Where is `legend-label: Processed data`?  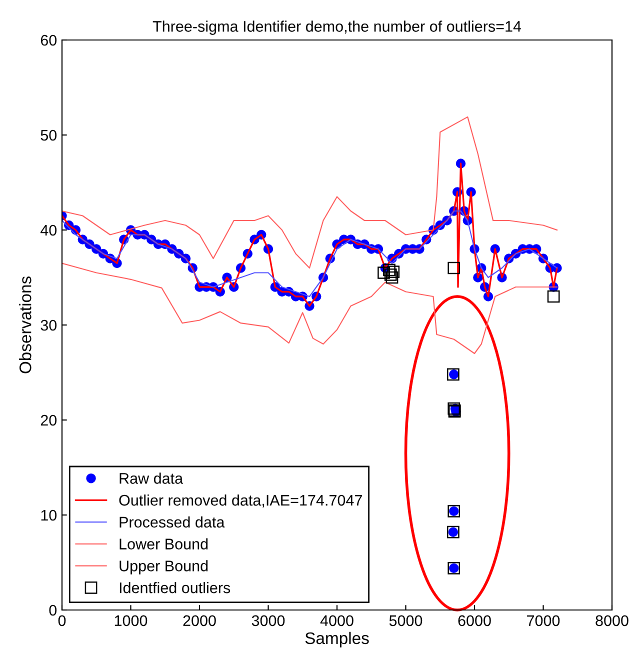 legend-label: Processed data is located at coordinates (172, 522).